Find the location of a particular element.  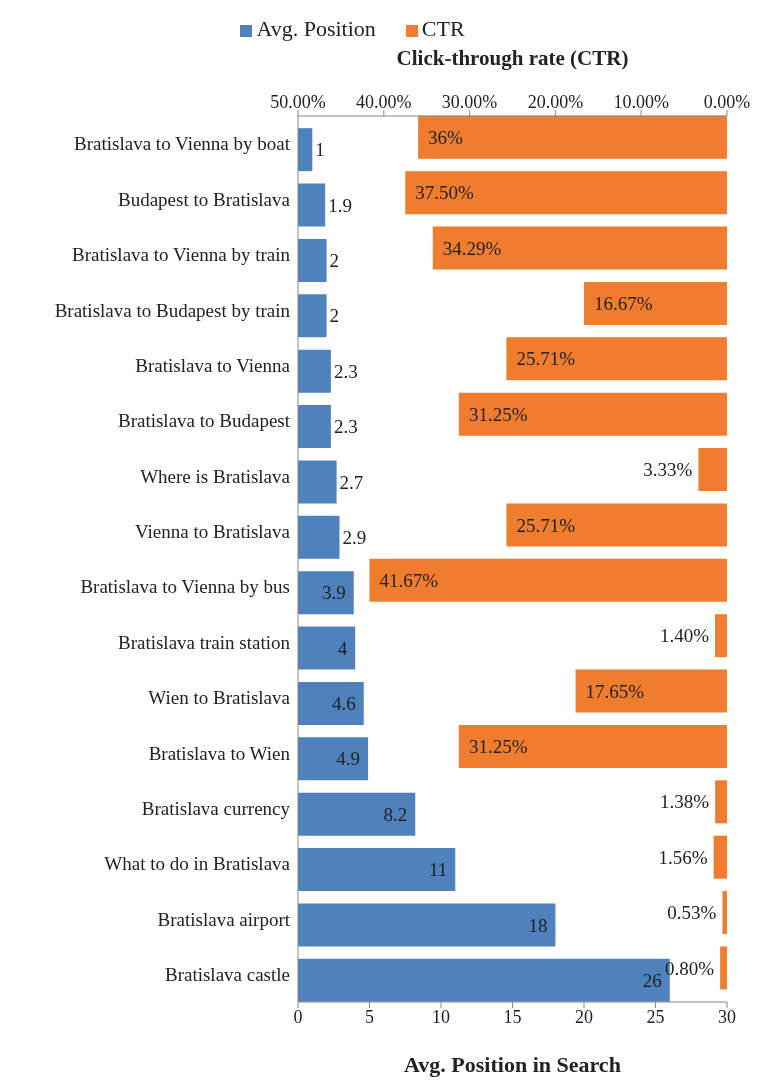

y-tick-label: Bratislava to Vienna by bus is located at coordinates (185, 587).